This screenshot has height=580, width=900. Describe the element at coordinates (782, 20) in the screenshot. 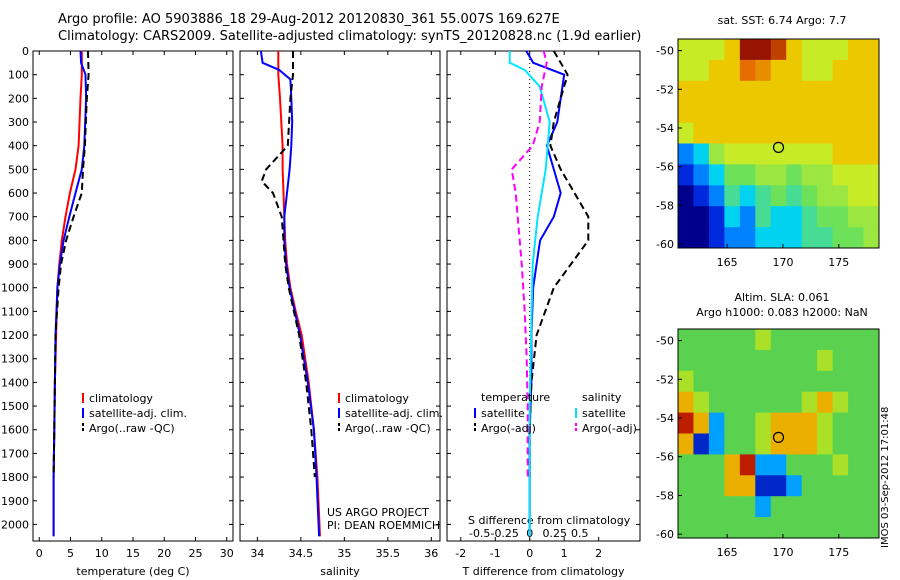

I see `sst-map-title: sat. SST: 6.74 Argo: 7.7` at that location.